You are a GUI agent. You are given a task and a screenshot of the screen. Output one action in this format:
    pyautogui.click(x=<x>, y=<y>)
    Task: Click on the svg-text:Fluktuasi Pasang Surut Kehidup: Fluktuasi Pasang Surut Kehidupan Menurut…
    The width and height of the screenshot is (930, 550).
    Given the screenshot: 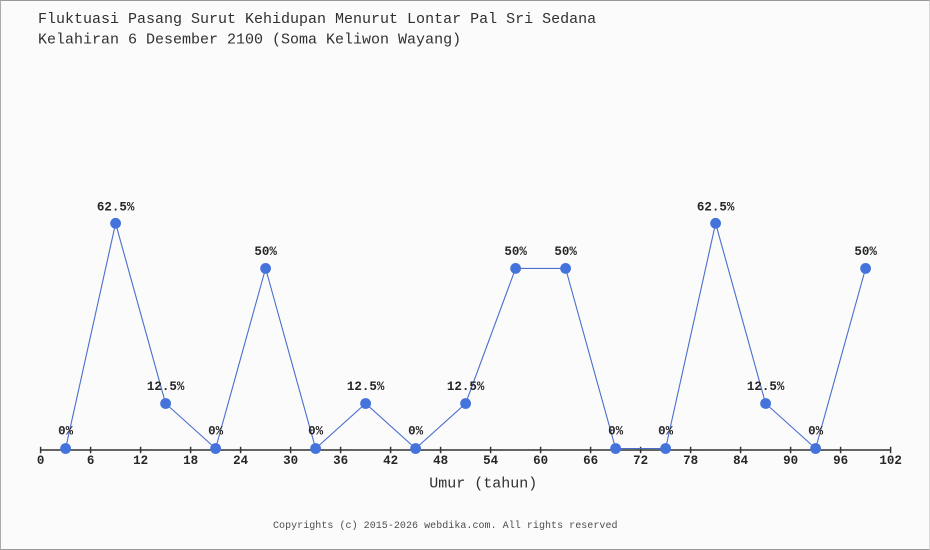 What is the action you would take?
    pyautogui.click(x=317, y=19)
    